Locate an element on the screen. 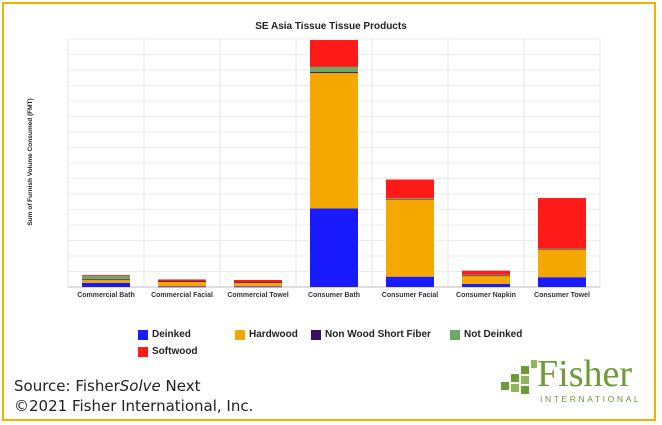 The width and height of the screenshot is (662, 425). legend-label: Deinked is located at coordinates (171, 334).